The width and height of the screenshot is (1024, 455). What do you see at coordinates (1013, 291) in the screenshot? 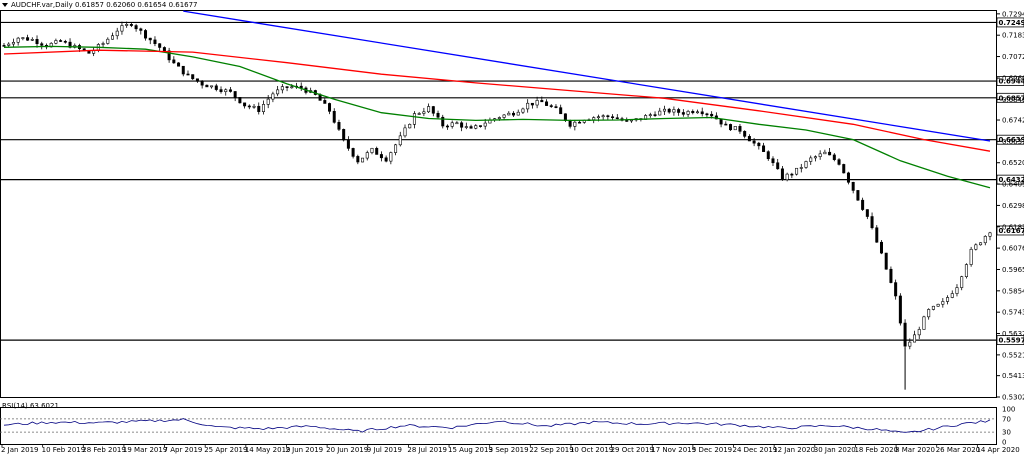
I see `price-tick-label: 0.58540` at bounding box center [1013, 291].